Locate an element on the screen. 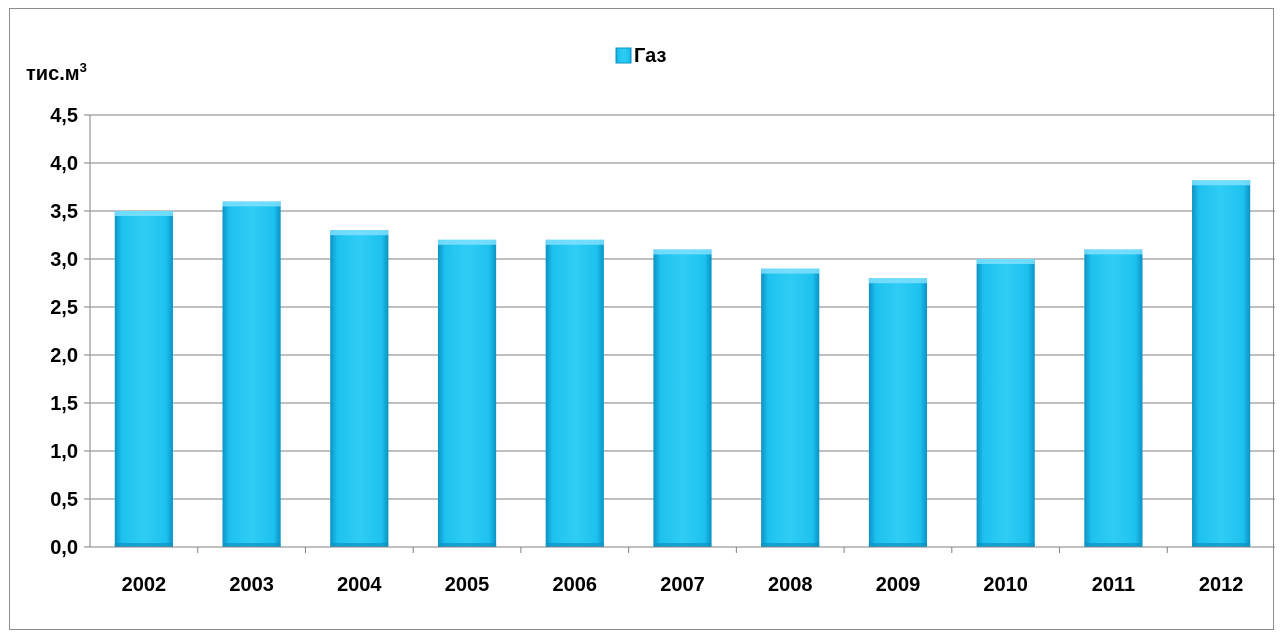  y-axis-tick-labels: 0,0 0,5 1,0 1,5 2,0 2,5 3,0 3,5 4,0 4,5 is located at coordinates (64, 332).